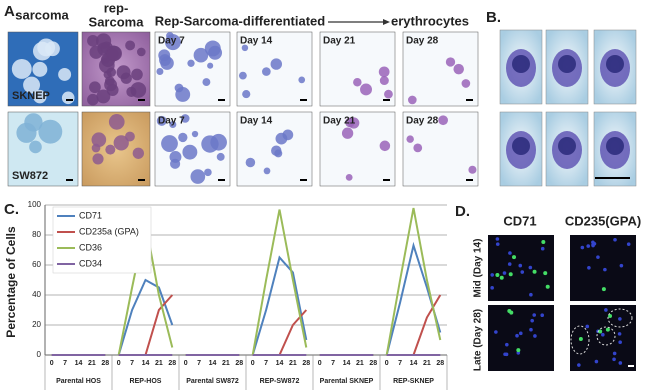 This screenshot has width=650, height=391. What do you see at coordinates (11, 209) in the screenshot?
I see `panel-label: C.` at bounding box center [11, 209].